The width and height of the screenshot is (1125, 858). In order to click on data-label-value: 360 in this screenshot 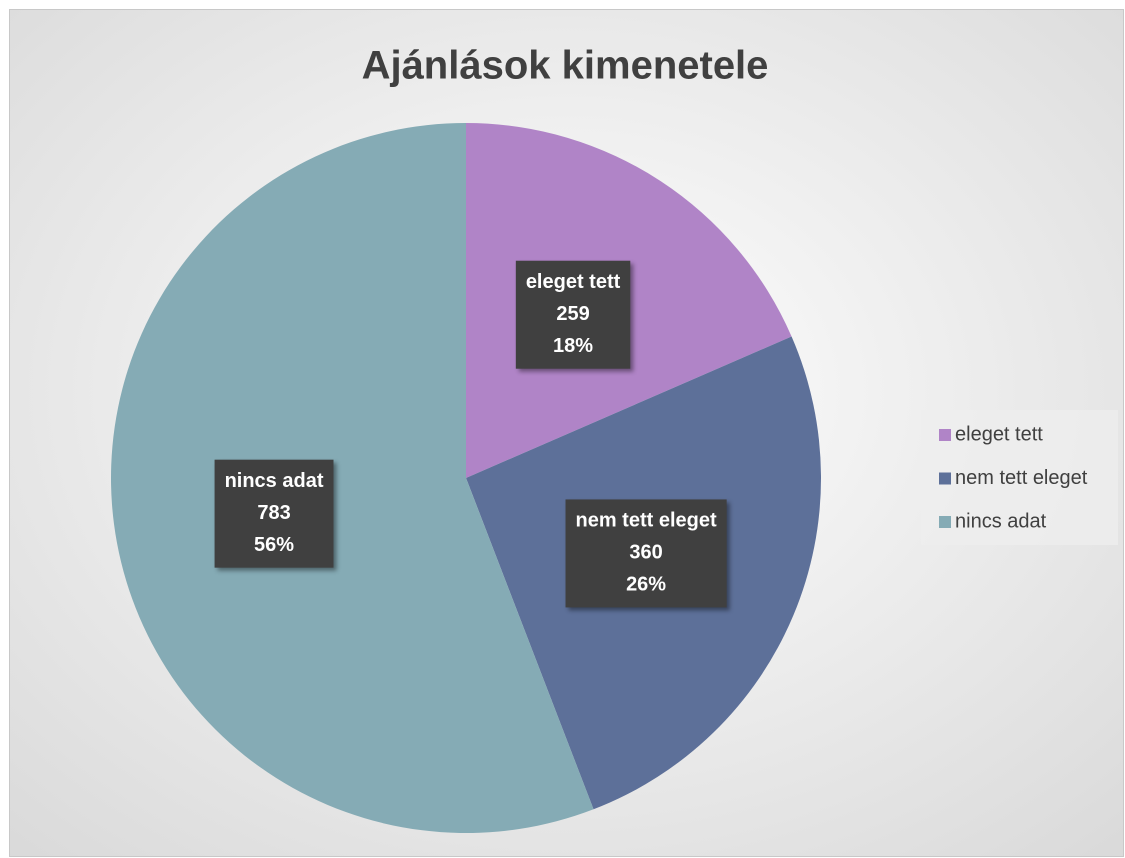, I will do `click(645, 553)`.